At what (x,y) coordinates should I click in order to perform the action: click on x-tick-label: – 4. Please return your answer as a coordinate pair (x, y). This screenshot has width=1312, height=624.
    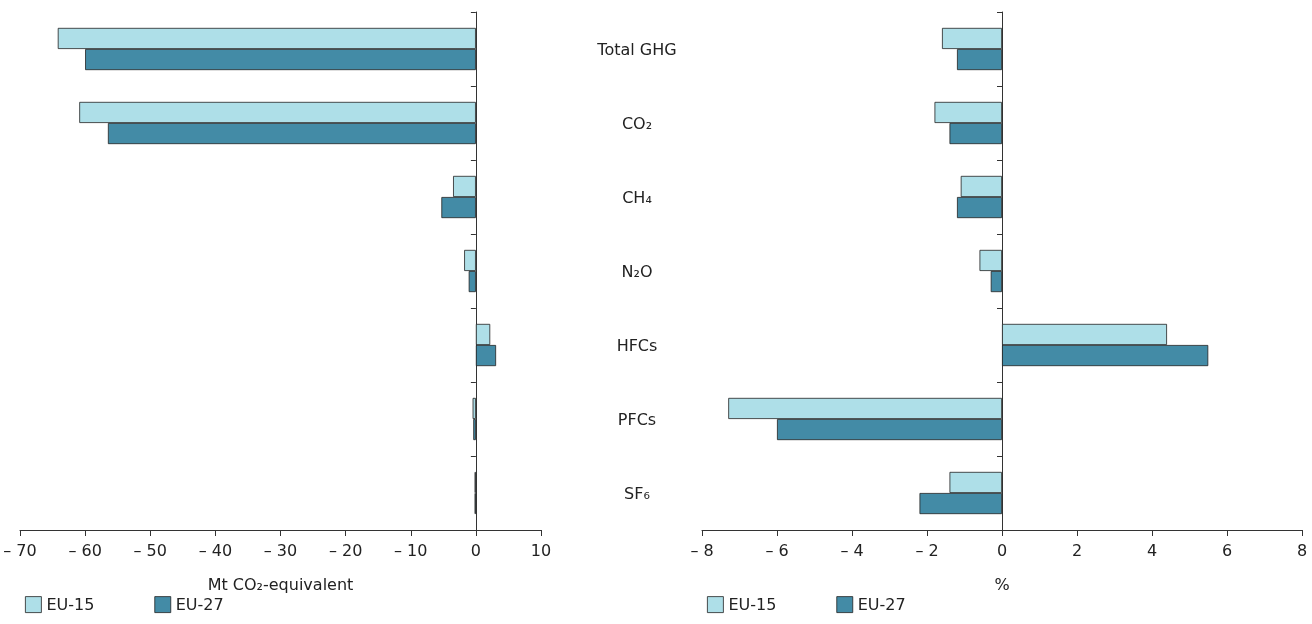
    Looking at the image, I should click on (852, 550).